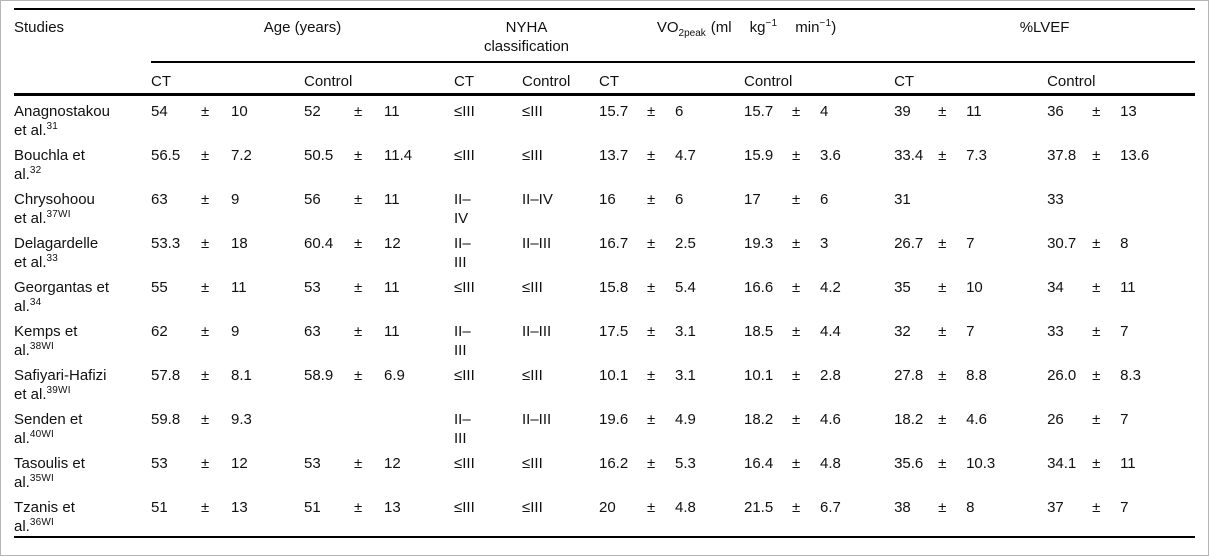  I want to click on vo2-unit-close: ), so click(834, 27).